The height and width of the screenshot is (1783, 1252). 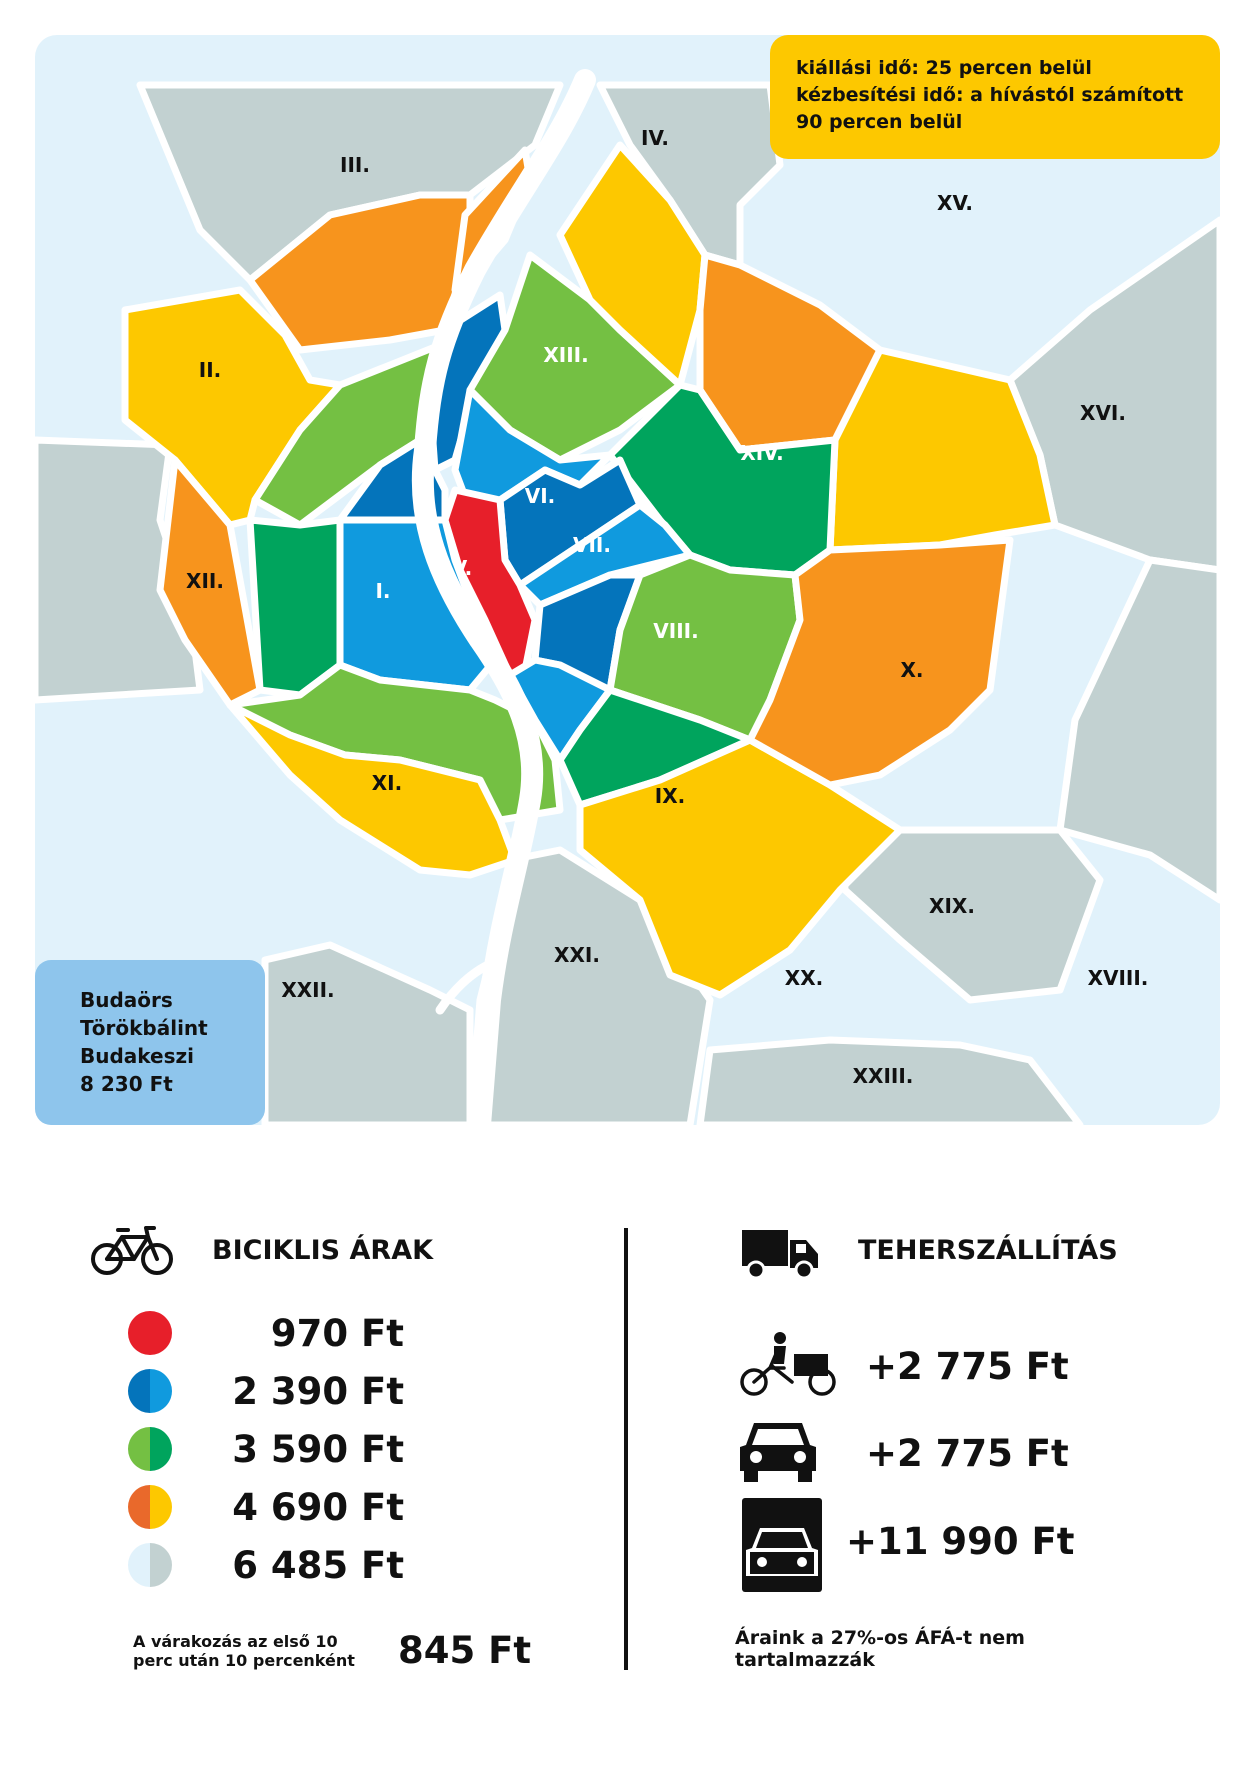 I want to click on price-value: 4 690 Ft, so click(x=318, y=1507).